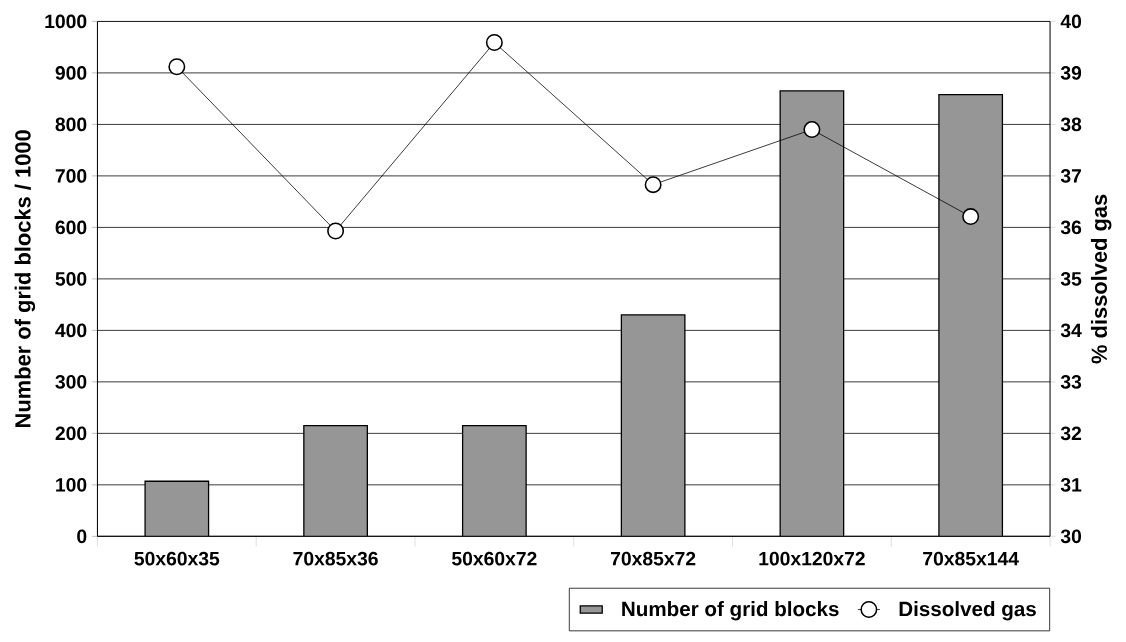 The width and height of the screenshot is (1126, 642). Describe the element at coordinates (1071, 73) in the screenshot. I see `y2-tick-label: 39` at that location.